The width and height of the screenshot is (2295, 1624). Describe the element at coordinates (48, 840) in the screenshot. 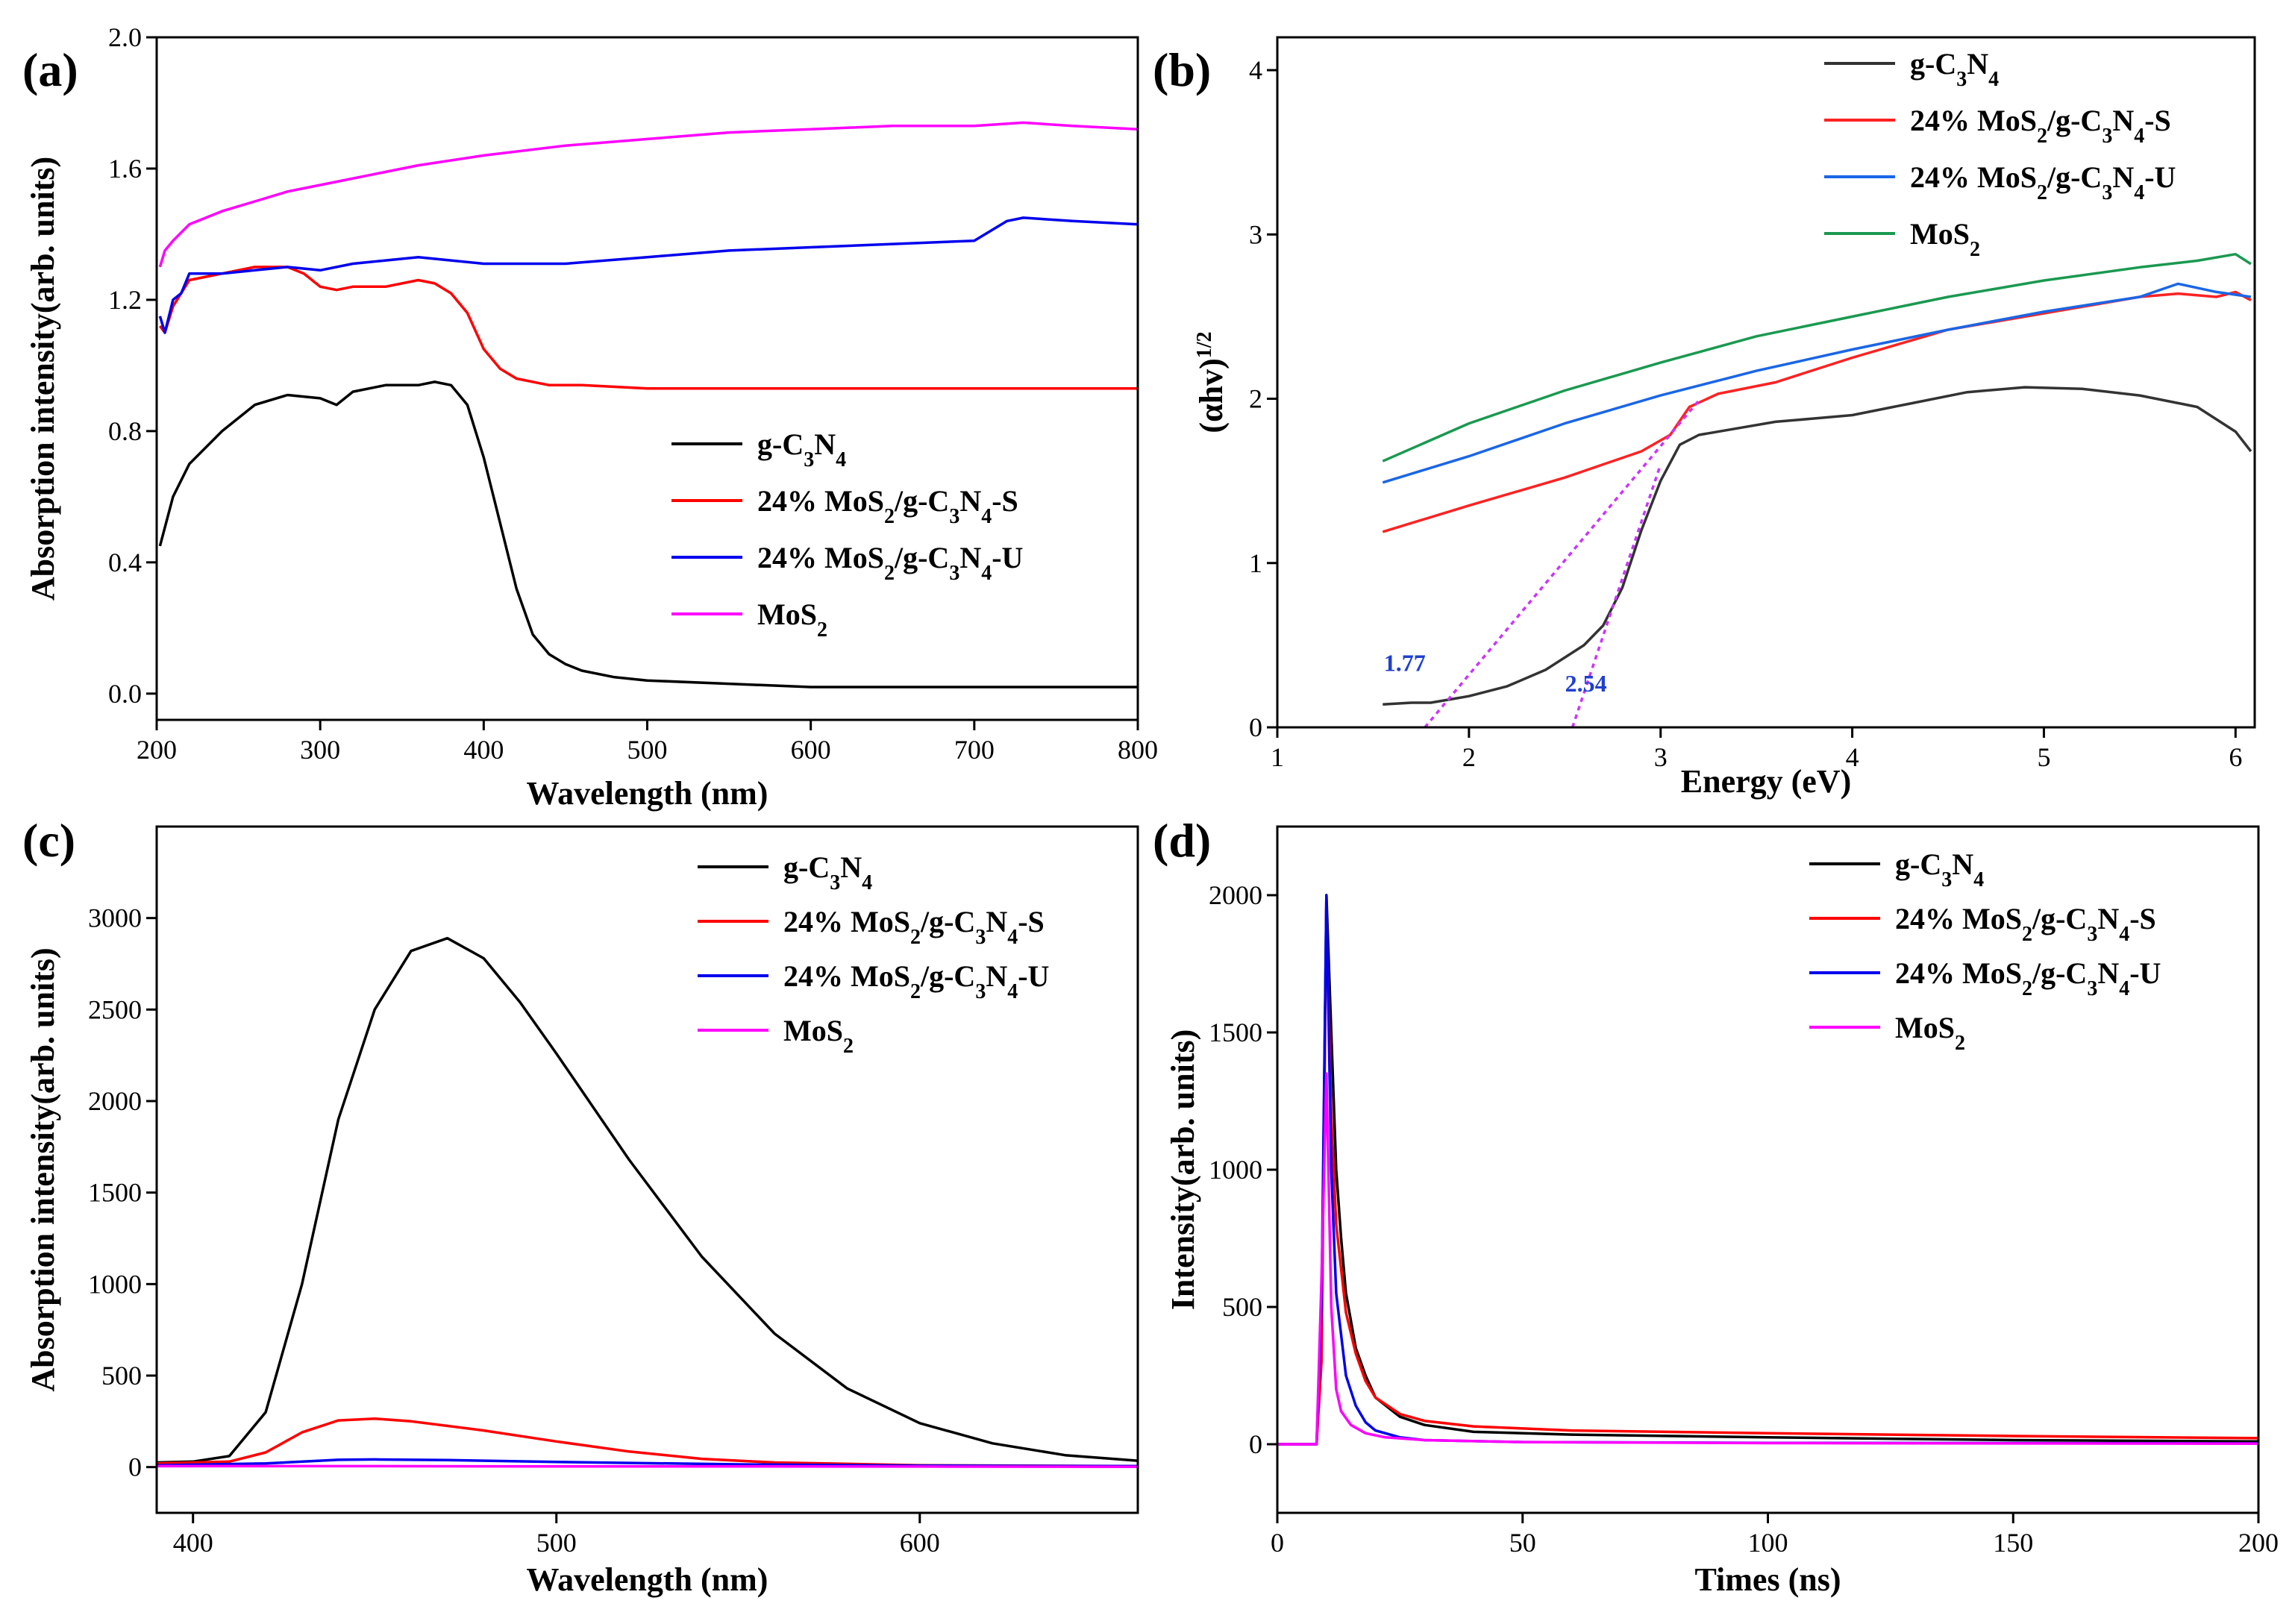

I see `panel-label-c: (c)` at that location.